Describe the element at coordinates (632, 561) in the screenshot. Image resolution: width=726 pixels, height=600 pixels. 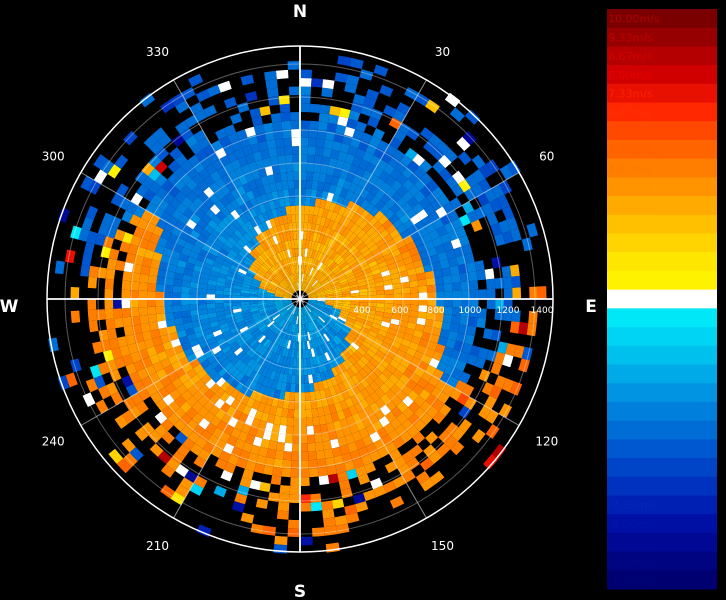
I see `colorbar-label: -9.33m/s` at that location.